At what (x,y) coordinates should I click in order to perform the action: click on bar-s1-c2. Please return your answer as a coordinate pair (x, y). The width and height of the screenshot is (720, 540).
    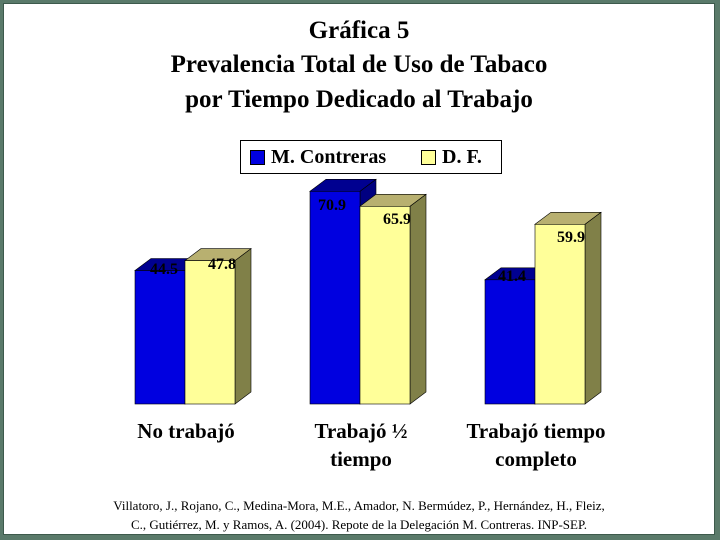
    Looking at the image, I should click on (335, 298).